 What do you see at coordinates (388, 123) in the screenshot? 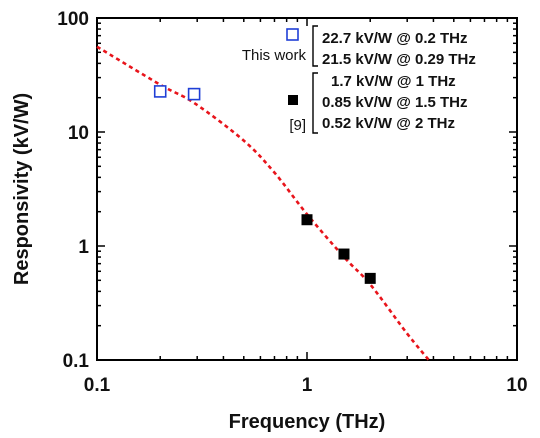
I see `legend-entry-ref9-3: 0.52 kV/W @ 2 THz` at bounding box center [388, 123].